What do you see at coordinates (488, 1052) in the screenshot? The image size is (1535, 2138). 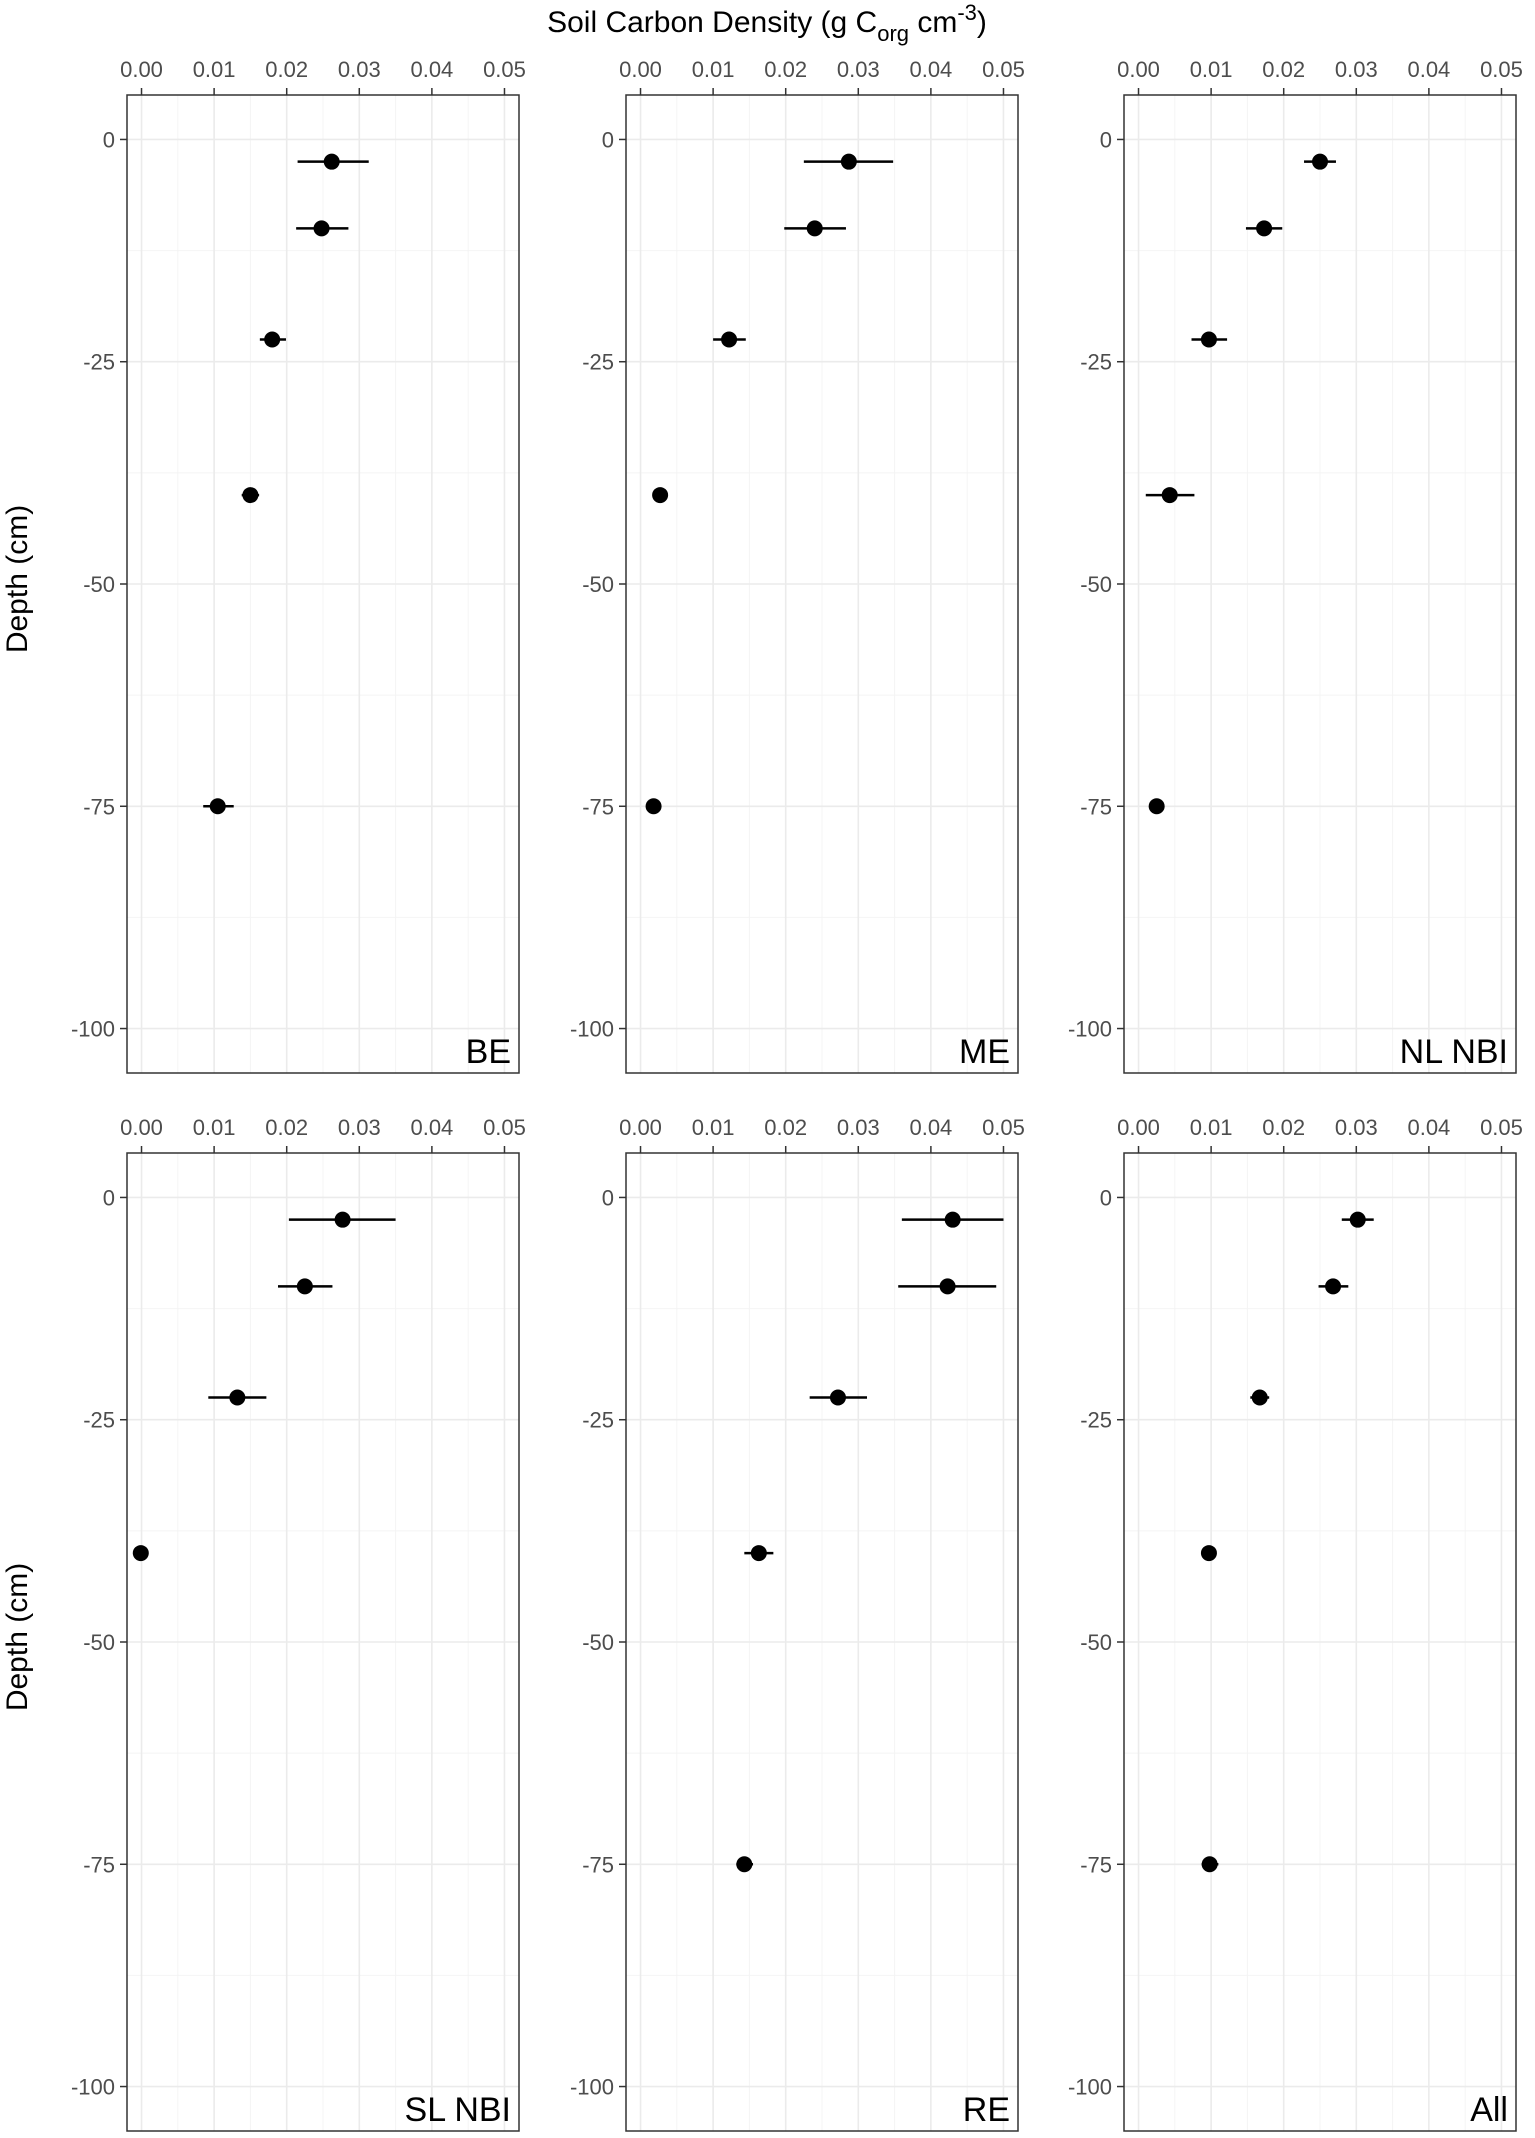 I see `panel-label: BE` at bounding box center [488, 1052].